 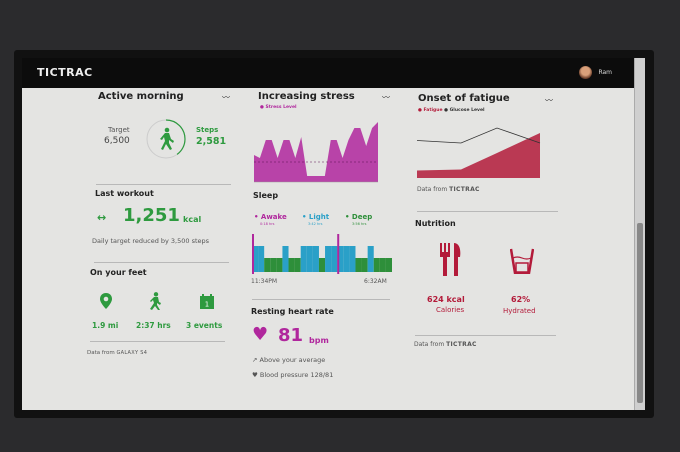 I want to click on workout-kcal-unit: kcal, so click(x=192, y=219).